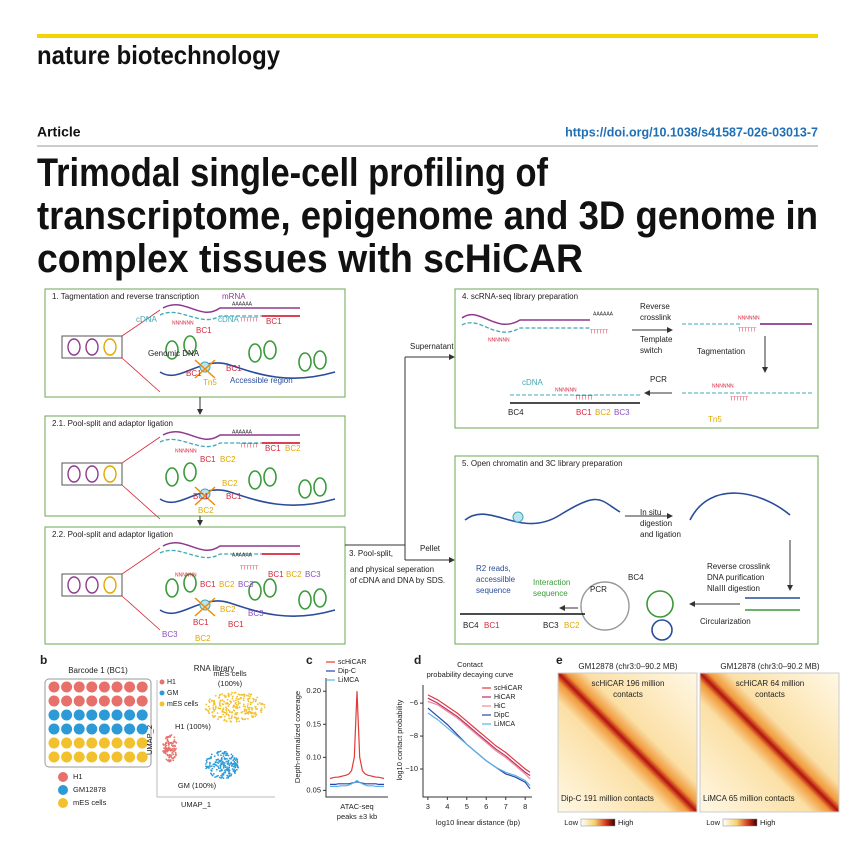  What do you see at coordinates (214, 668) in the screenshot?
I see `label: RNA library` at bounding box center [214, 668].